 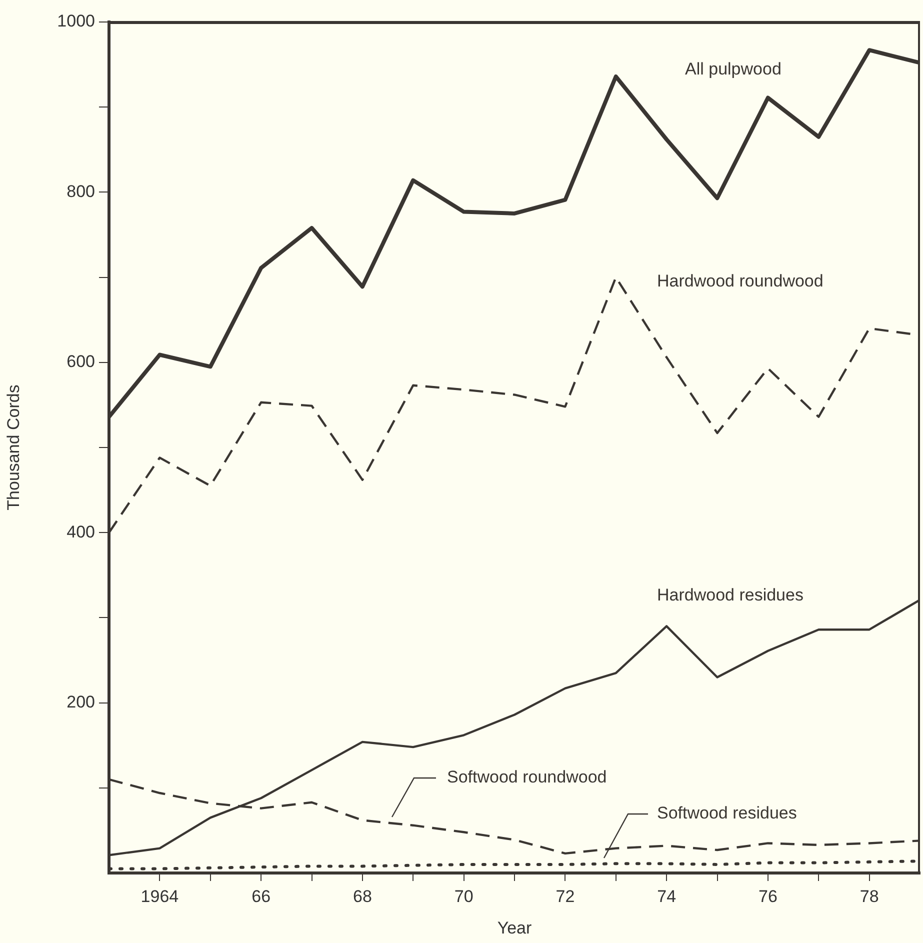 What do you see at coordinates (80, 191) in the screenshot?
I see `y-tick-label: 800` at bounding box center [80, 191].